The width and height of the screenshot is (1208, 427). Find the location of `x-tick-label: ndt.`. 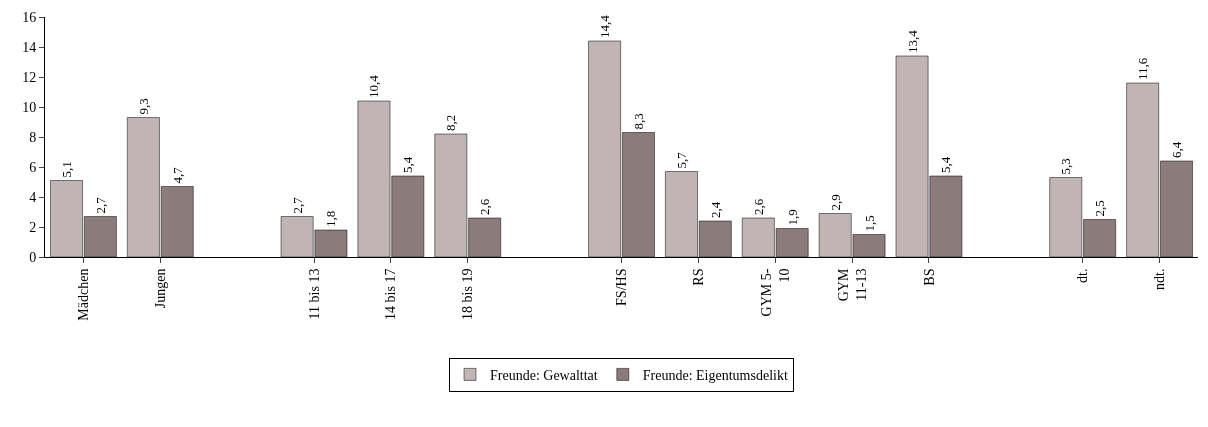

x-tick-label: ndt. is located at coordinates (1160, 279).